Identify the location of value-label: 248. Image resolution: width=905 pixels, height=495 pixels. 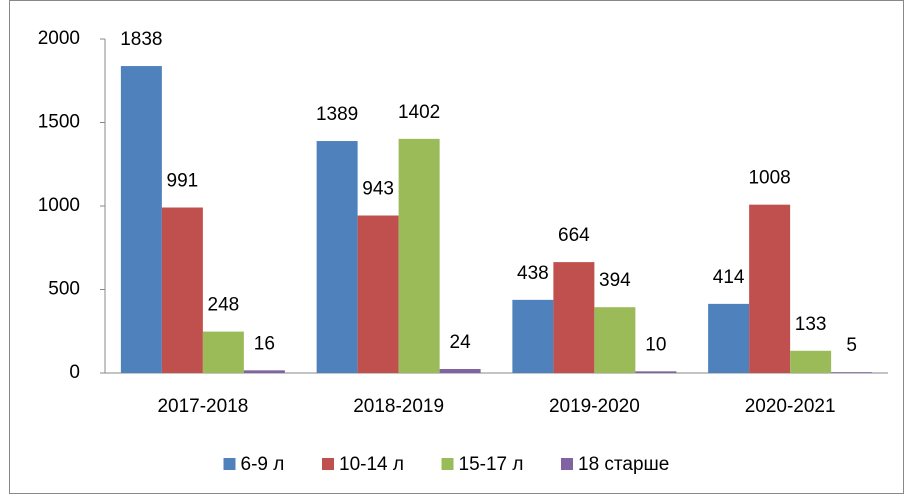
(224, 305).